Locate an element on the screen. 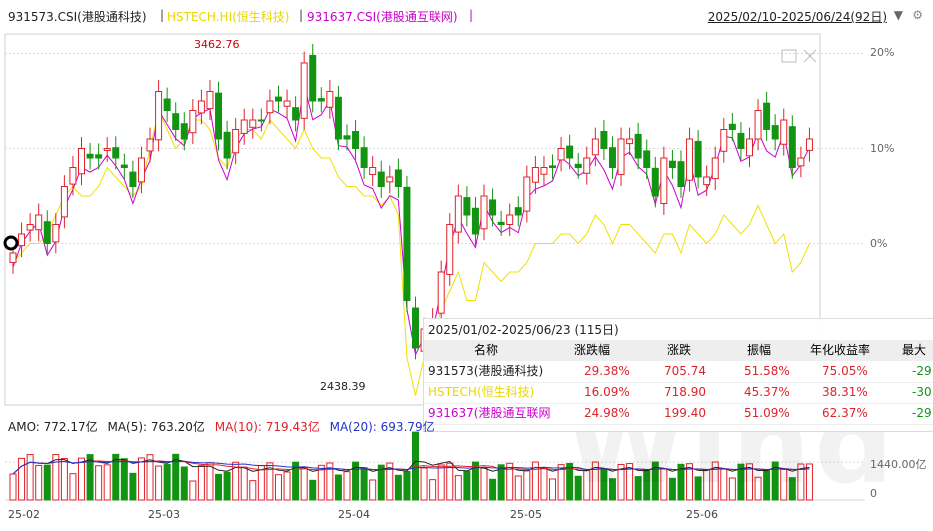  column-header-chg: 涨跌 is located at coordinates (679, 350).